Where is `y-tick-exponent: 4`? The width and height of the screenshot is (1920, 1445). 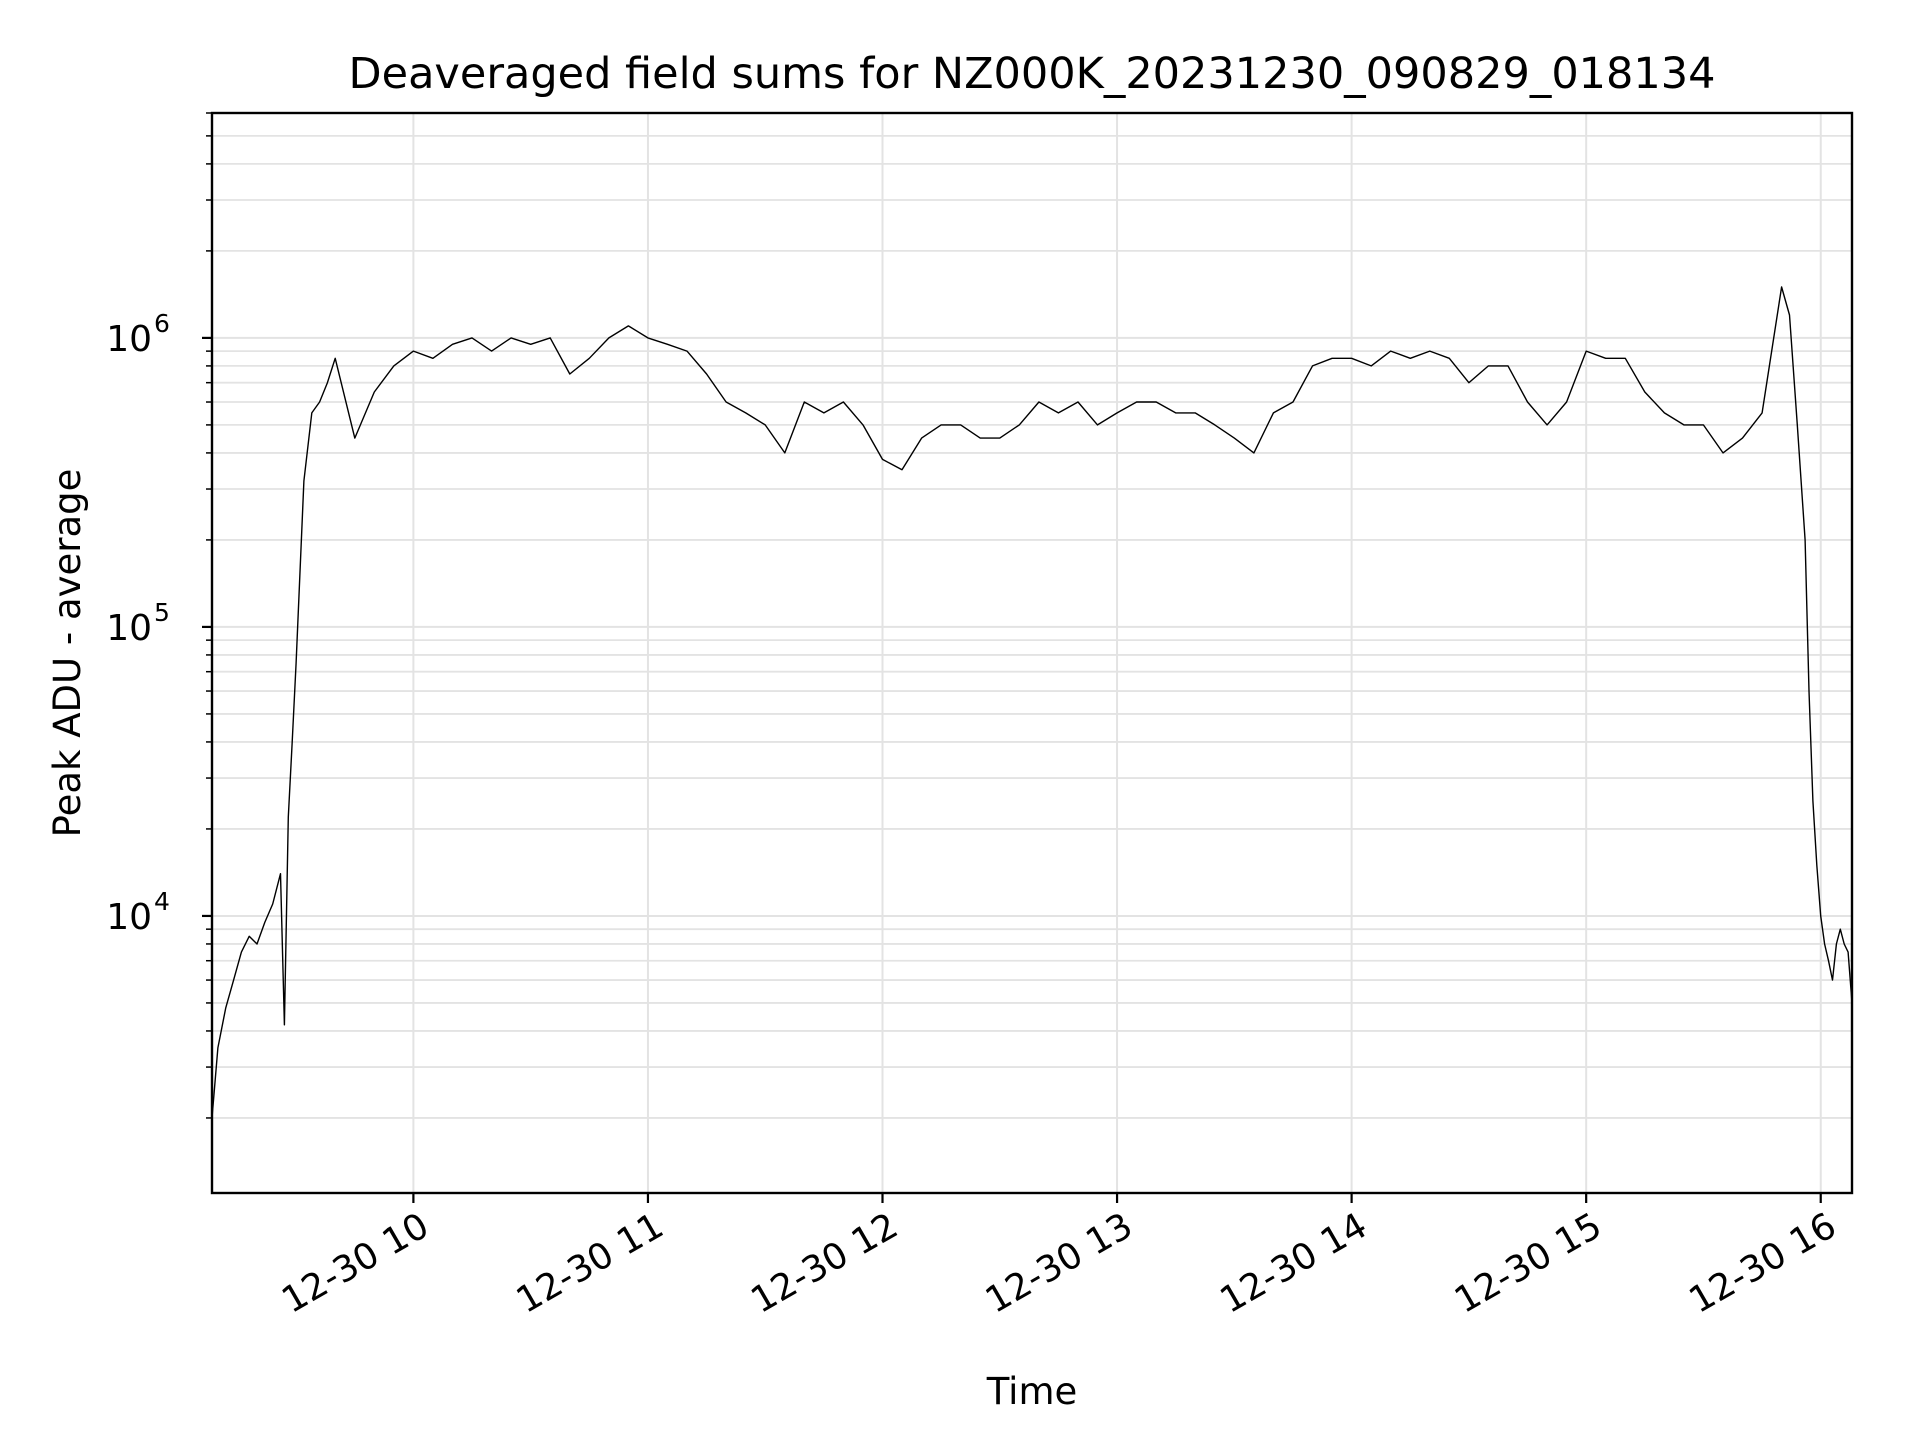 y-tick-exponent: 4 is located at coordinates (162, 901).